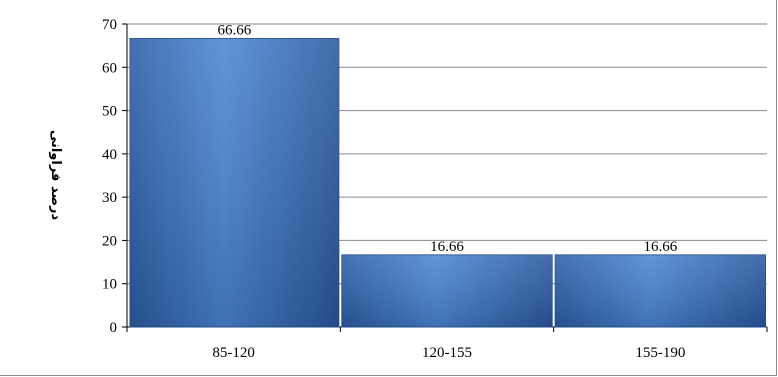 This screenshot has height=377, width=778. What do you see at coordinates (233, 353) in the screenshot?
I see `x-tick-label: 85-120` at bounding box center [233, 353].